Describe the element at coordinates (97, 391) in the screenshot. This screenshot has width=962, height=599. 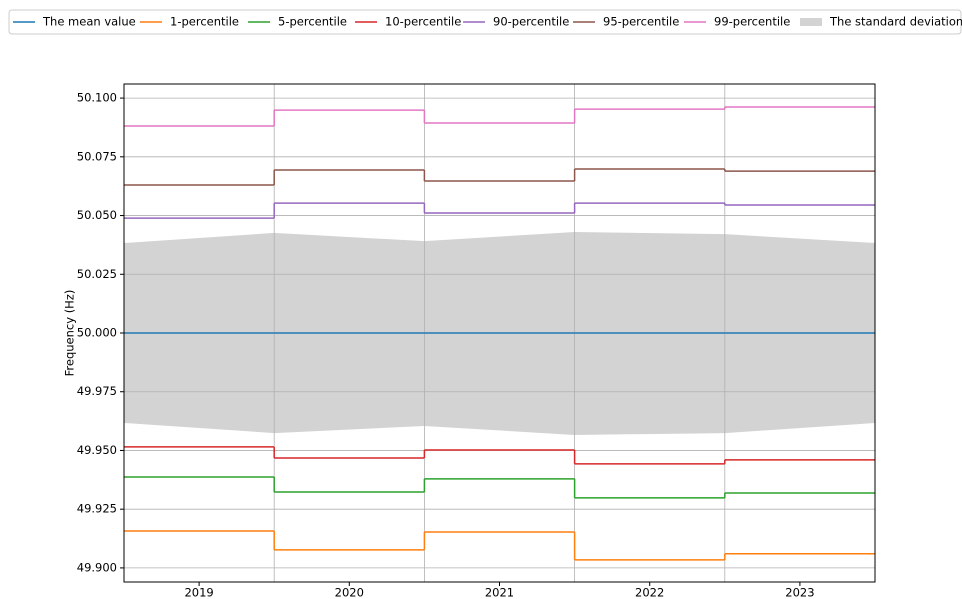
I see `y-tick-label: 49.975` at that location.